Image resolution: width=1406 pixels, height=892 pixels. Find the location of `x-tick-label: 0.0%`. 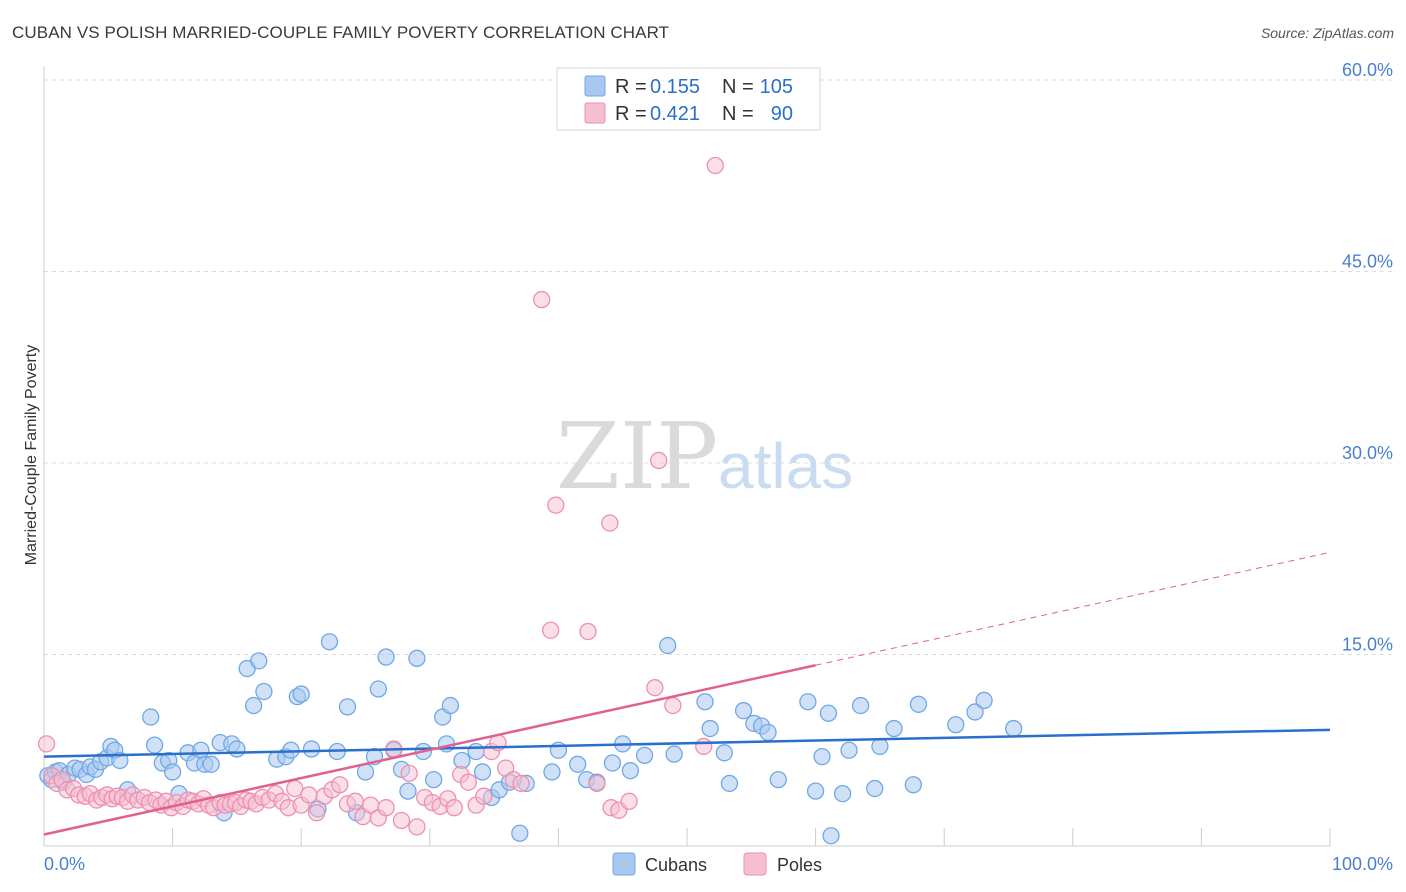

x-tick-label: 0.0% is located at coordinates (64, 864).